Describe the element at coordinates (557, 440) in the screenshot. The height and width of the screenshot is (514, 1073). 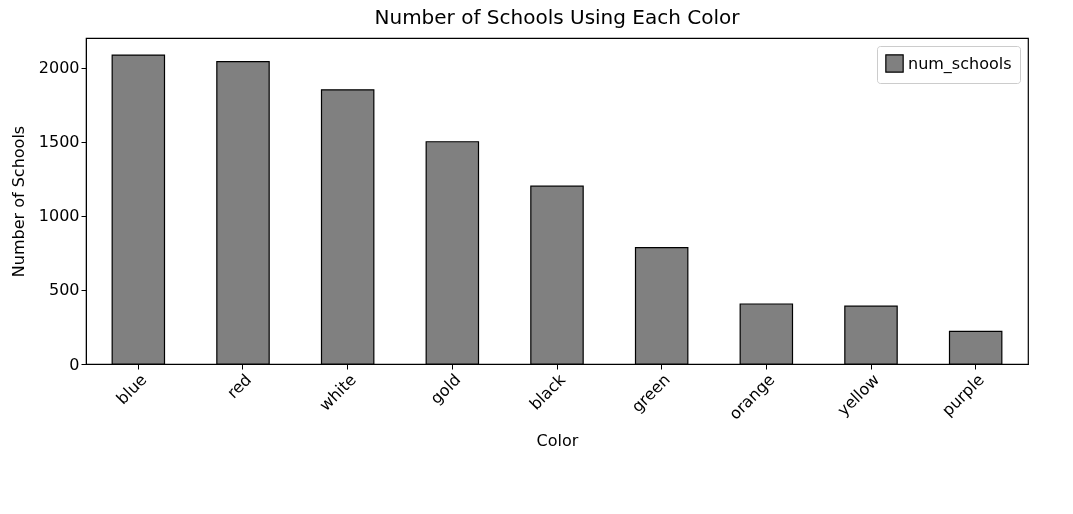
I see `x-axis-title: Color` at that location.